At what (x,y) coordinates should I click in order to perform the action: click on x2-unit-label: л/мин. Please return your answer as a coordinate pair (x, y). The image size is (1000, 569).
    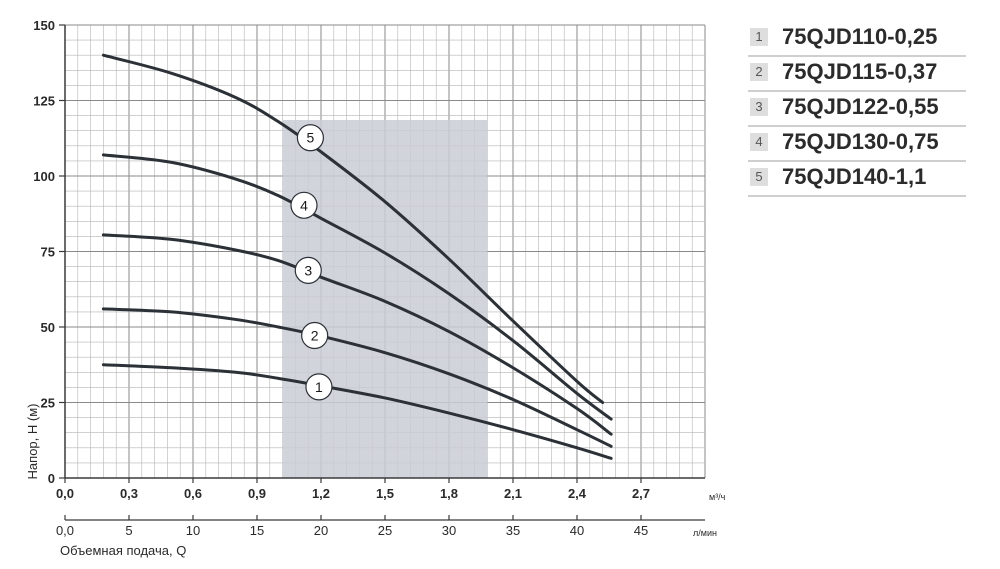
    Looking at the image, I should click on (705, 533).